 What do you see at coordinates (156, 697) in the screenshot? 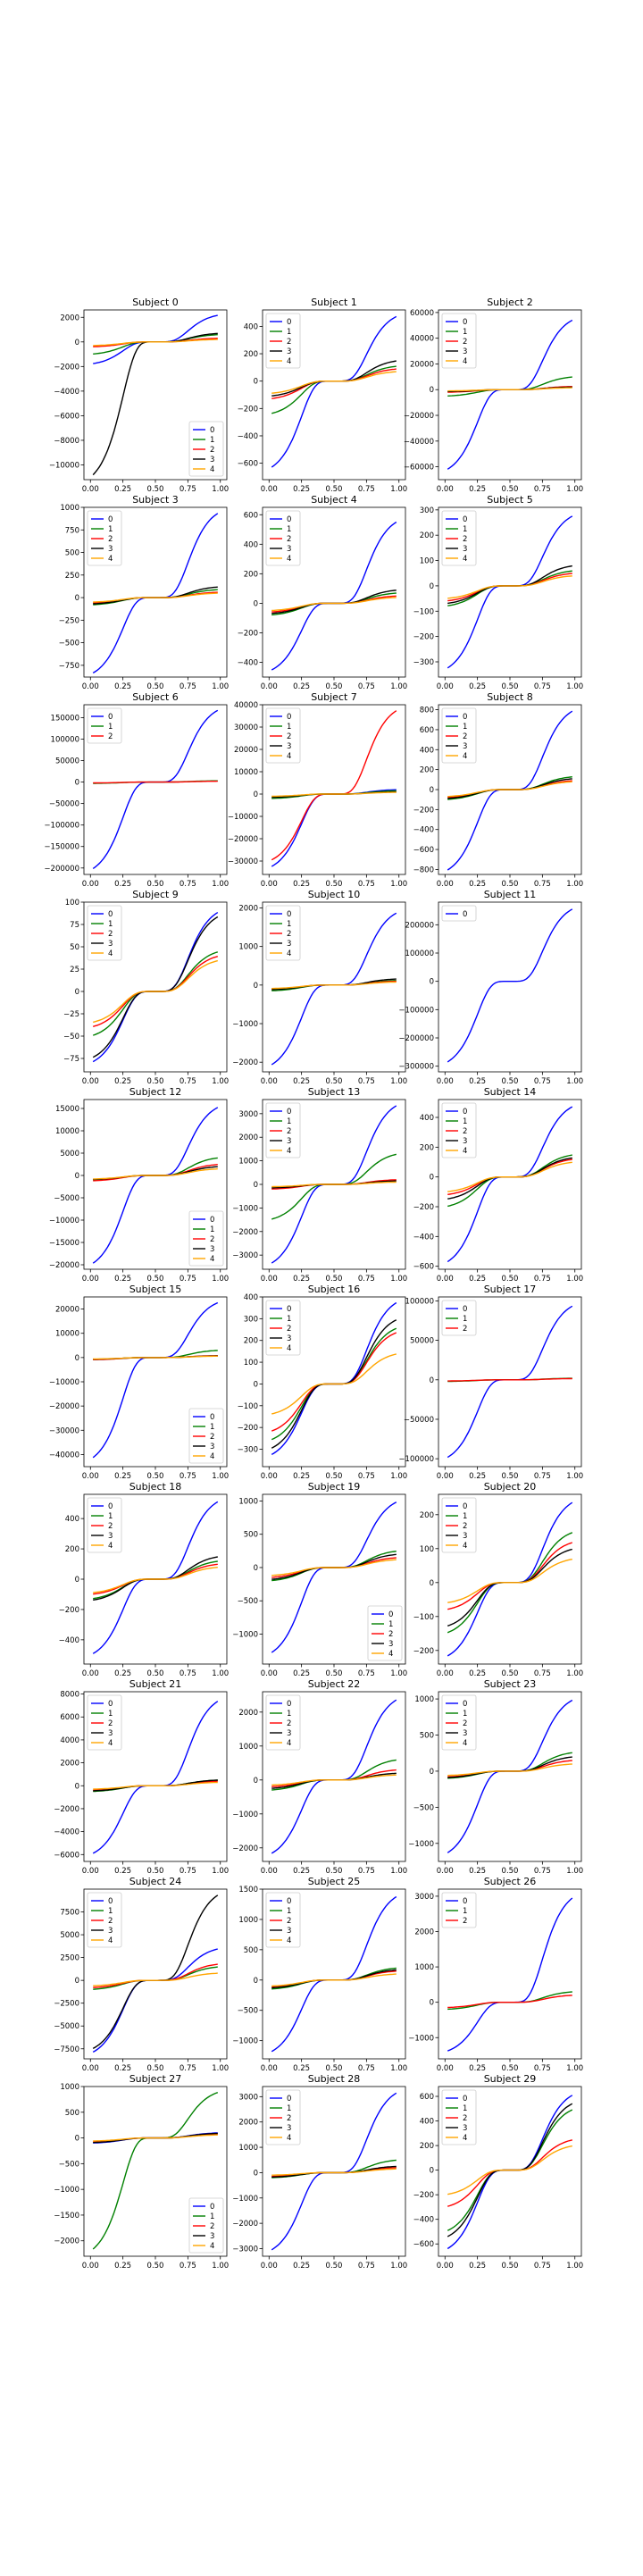
I see `subplot-title: Subject 6` at bounding box center [156, 697].